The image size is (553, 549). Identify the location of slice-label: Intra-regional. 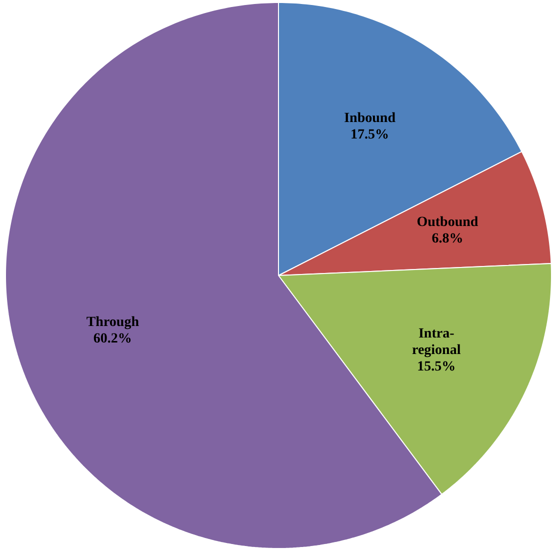
(436, 342).